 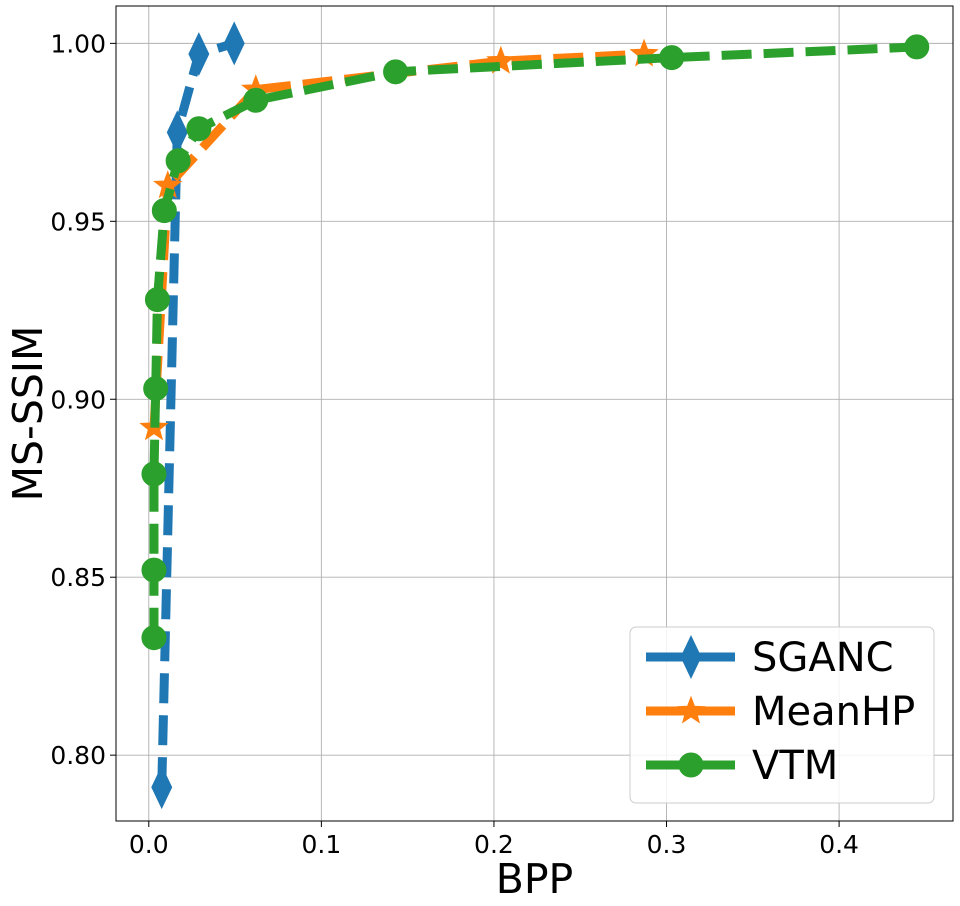 I want to click on legend-label: MeanHP, so click(x=833, y=712).